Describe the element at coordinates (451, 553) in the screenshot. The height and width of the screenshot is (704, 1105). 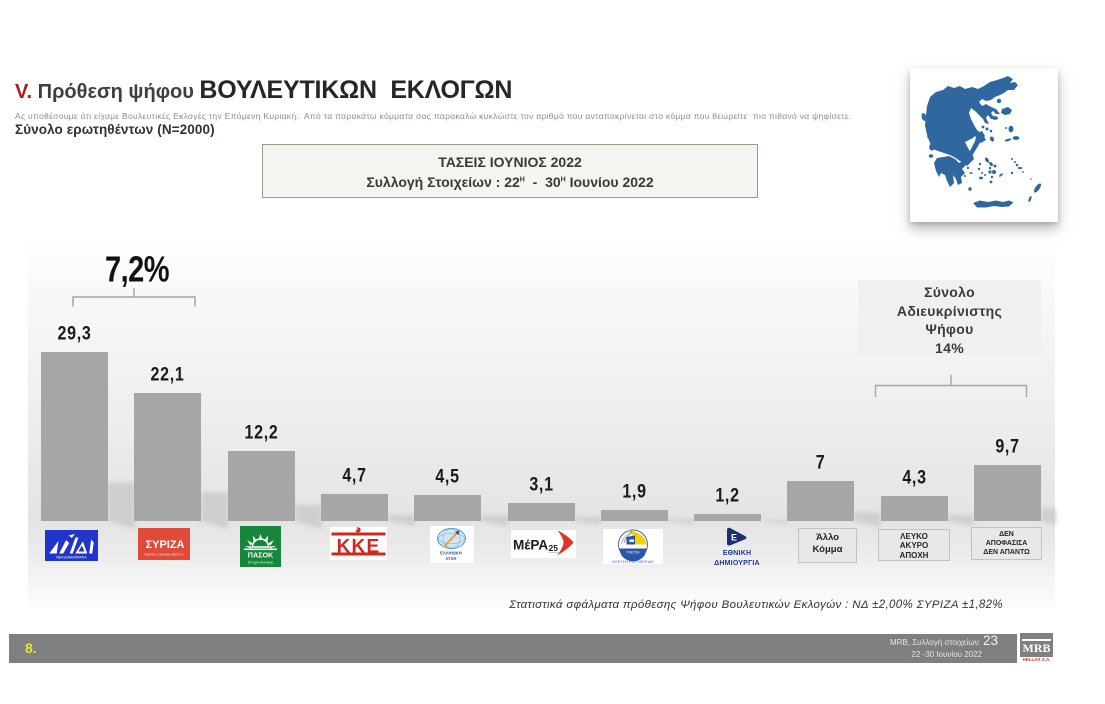
I see `svg-text: ΕΛΛΗΝΙΚΗ` at that location.